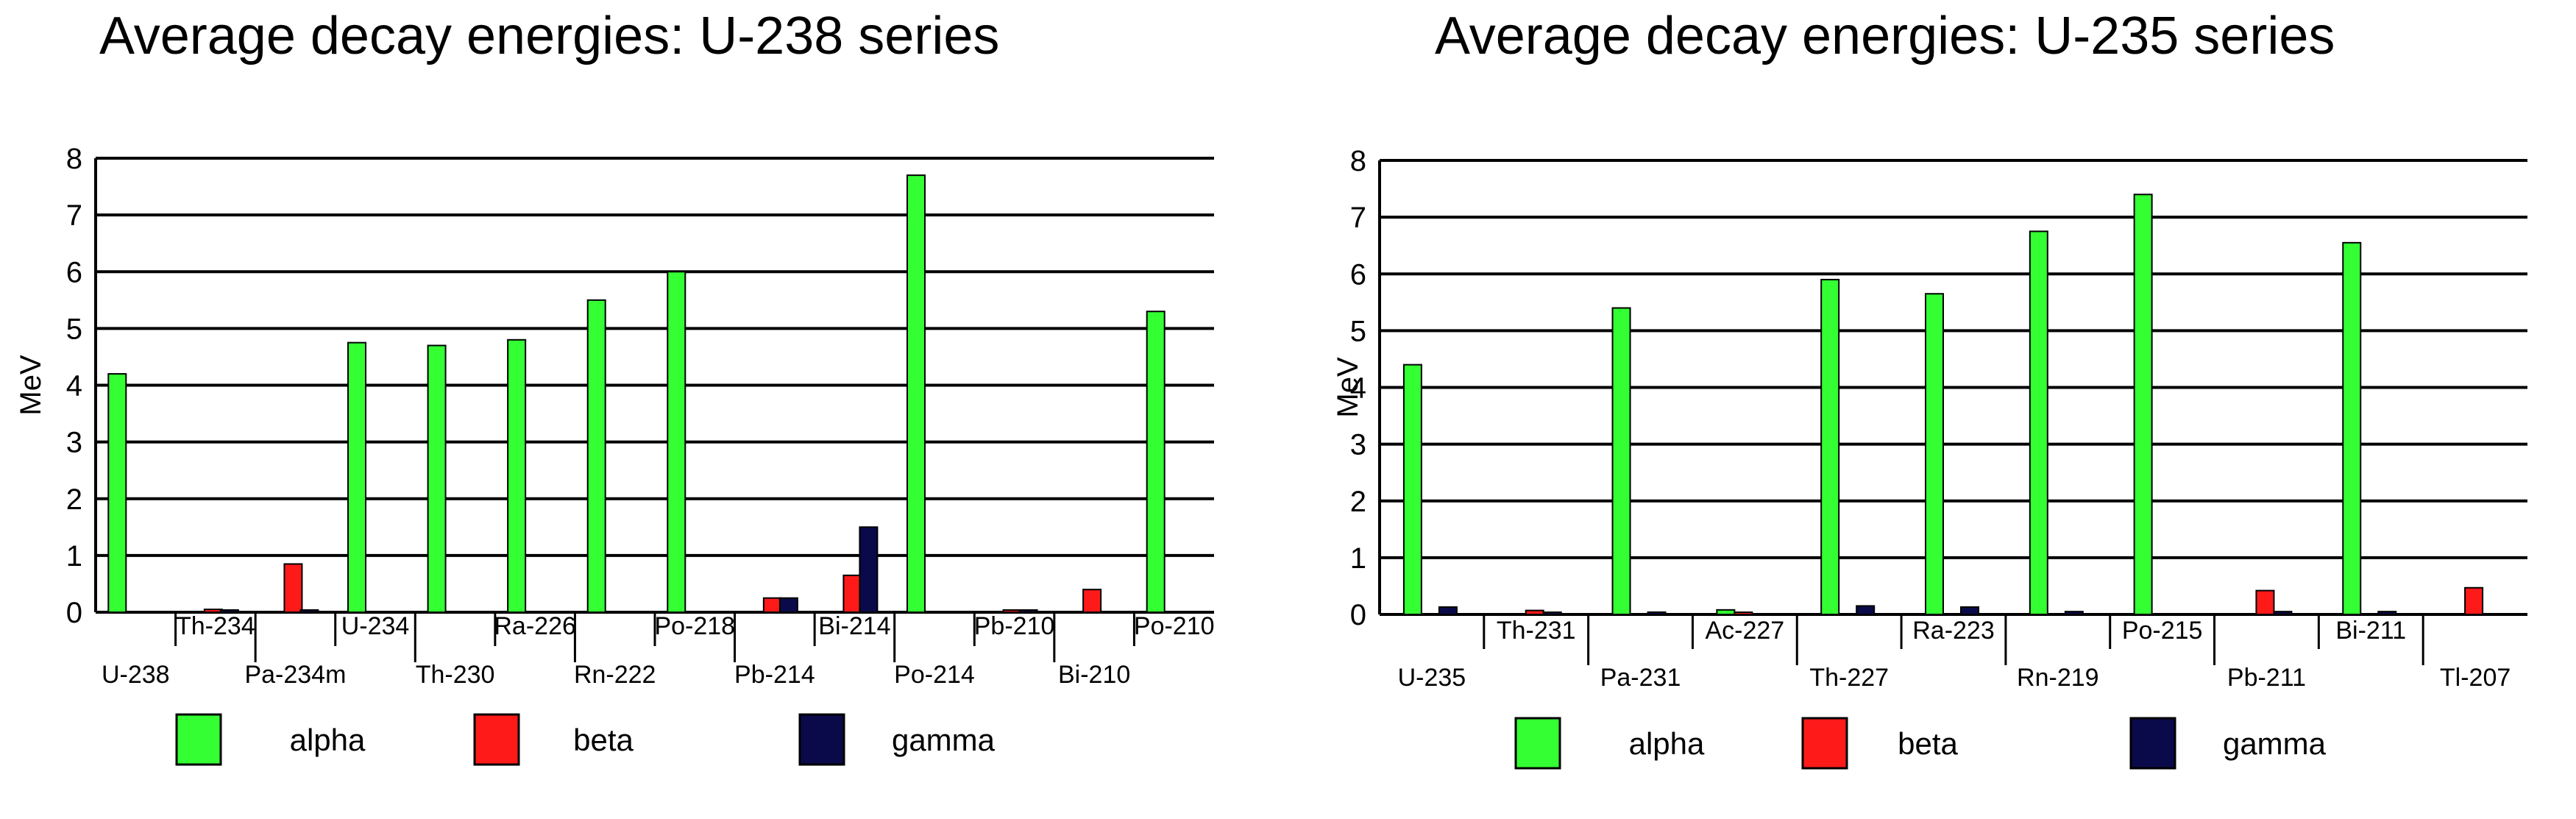 This screenshot has height=819, width=2576. Describe the element at coordinates (2162, 631) in the screenshot. I see `x-tick-label: Po-215` at that location.